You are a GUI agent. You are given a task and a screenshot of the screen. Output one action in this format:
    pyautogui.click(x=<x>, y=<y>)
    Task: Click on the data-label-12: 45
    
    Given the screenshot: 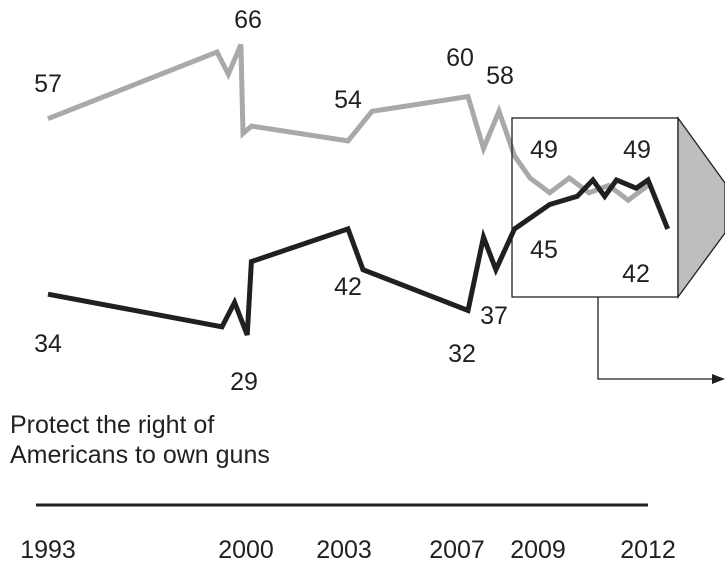 What is the action you would take?
    pyautogui.click(x=544, y=250)
    